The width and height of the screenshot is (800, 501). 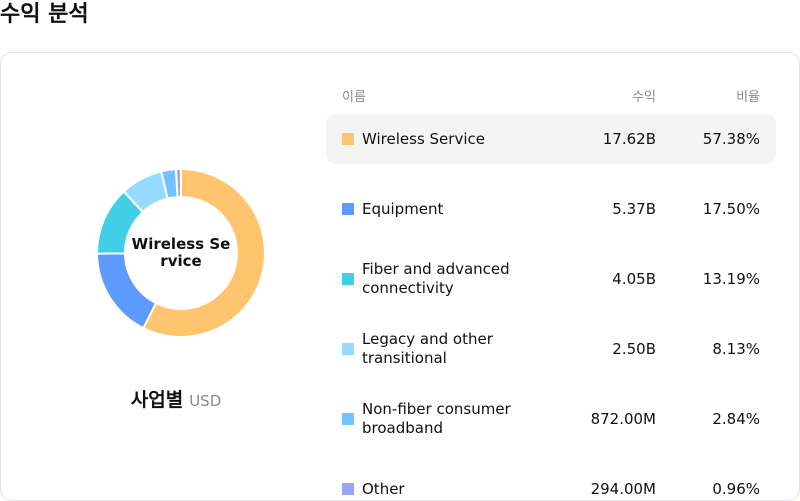 I want to click on row-share: 13.19%, so click(x=731, y=279).